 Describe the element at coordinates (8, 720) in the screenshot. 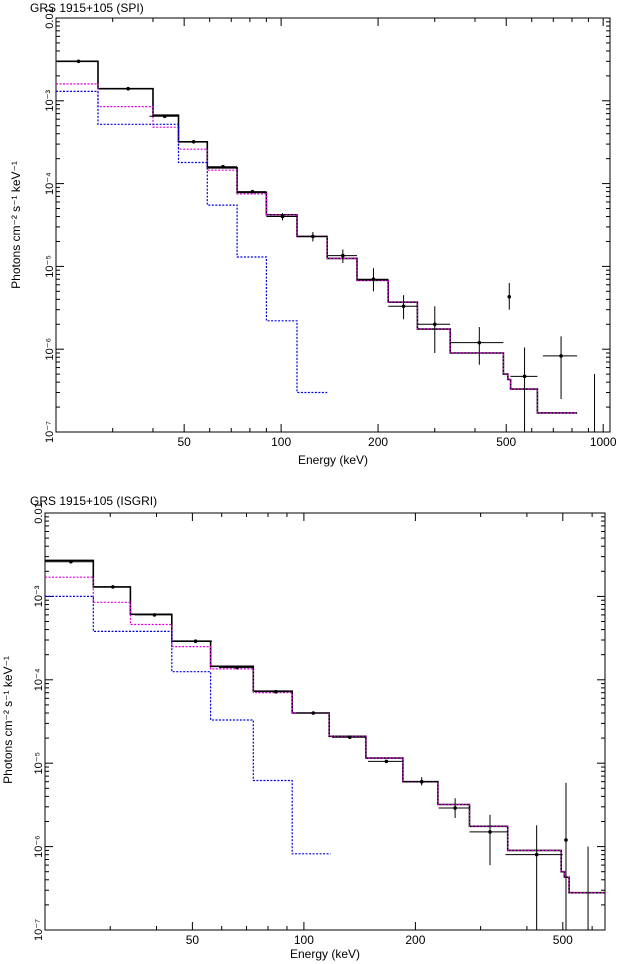

I see `isgri-y-axis-label: Photons cm⁻² s⁻¹ keV⁻¹` at that location.